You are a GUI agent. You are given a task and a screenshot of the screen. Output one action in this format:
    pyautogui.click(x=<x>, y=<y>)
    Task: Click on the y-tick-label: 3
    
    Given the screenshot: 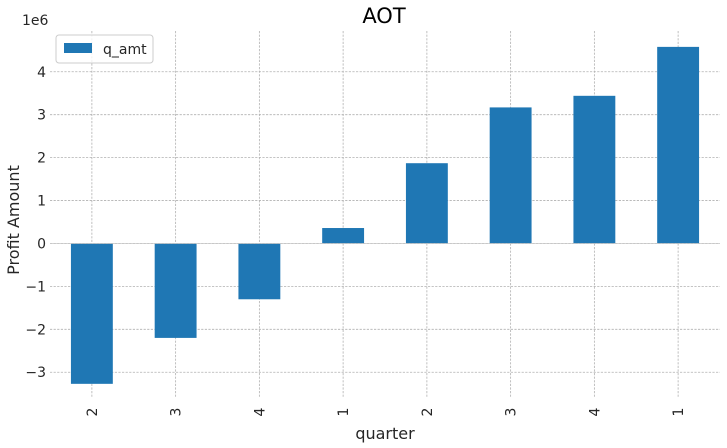 What is the action you would take?
    pyautogui.click(x=41, y=116)
    